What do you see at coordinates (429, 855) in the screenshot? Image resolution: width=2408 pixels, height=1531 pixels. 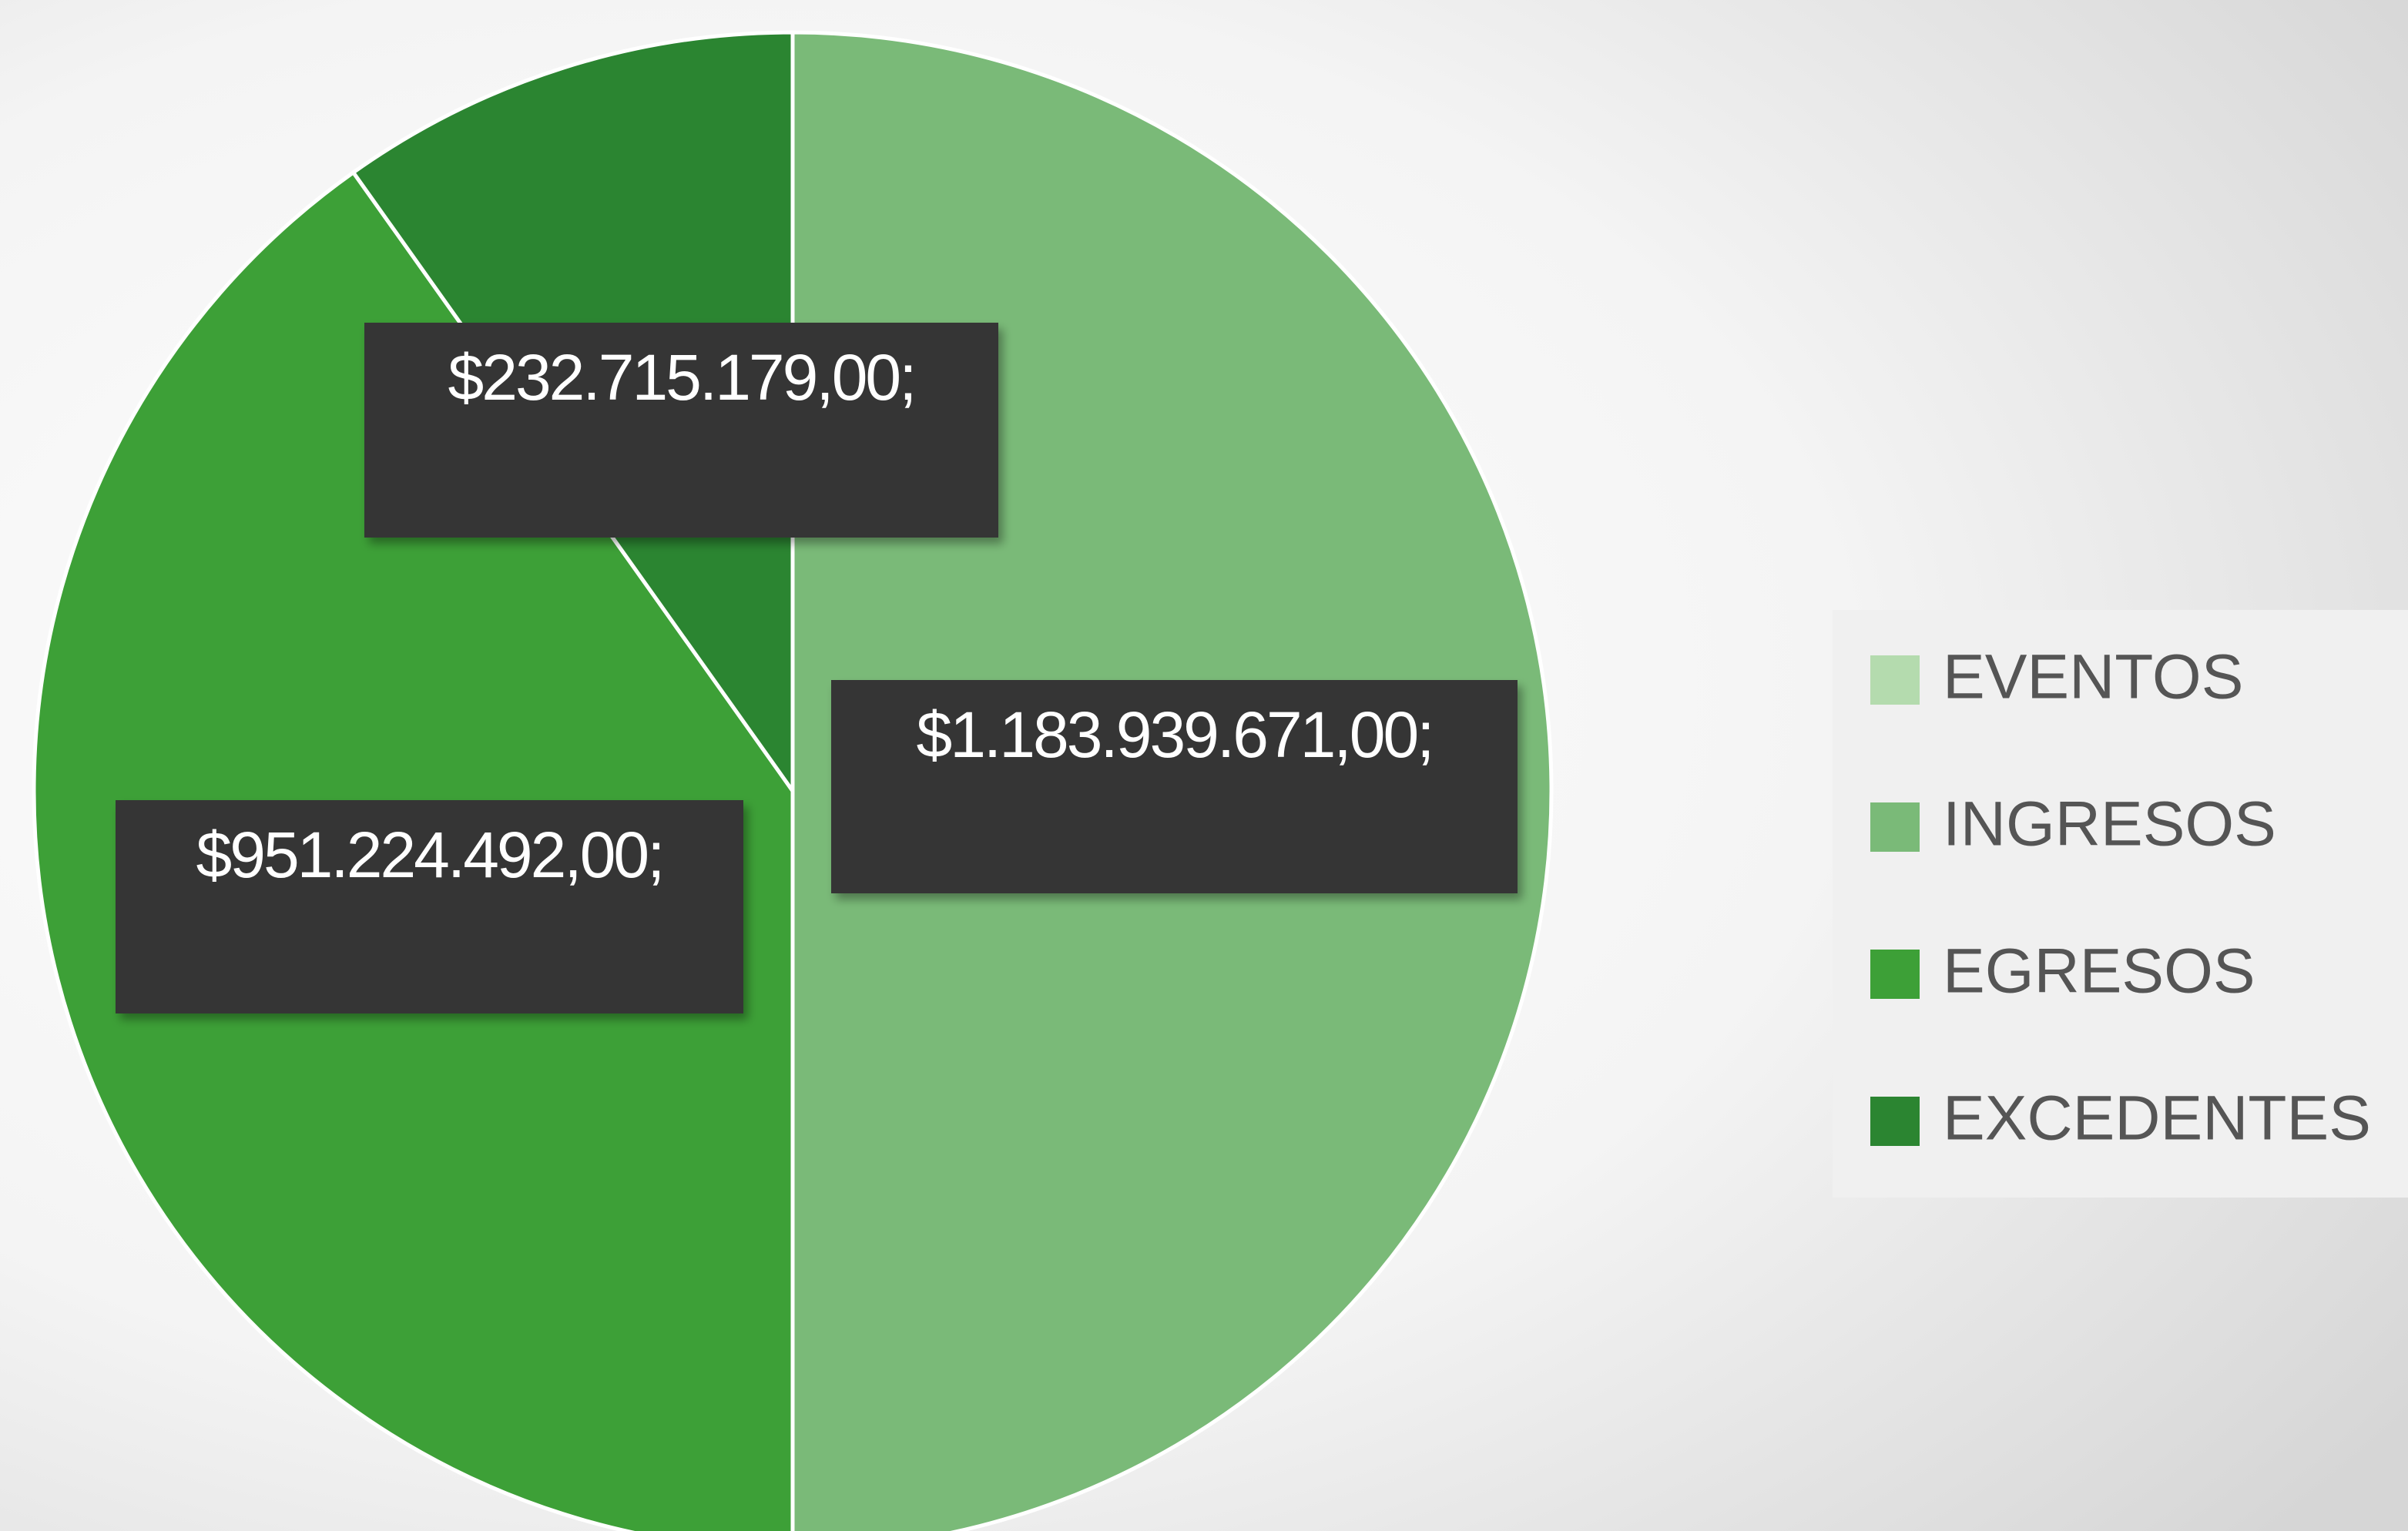 I see `data-label: $951.224.492,00;` at bounding box center [429, 855].